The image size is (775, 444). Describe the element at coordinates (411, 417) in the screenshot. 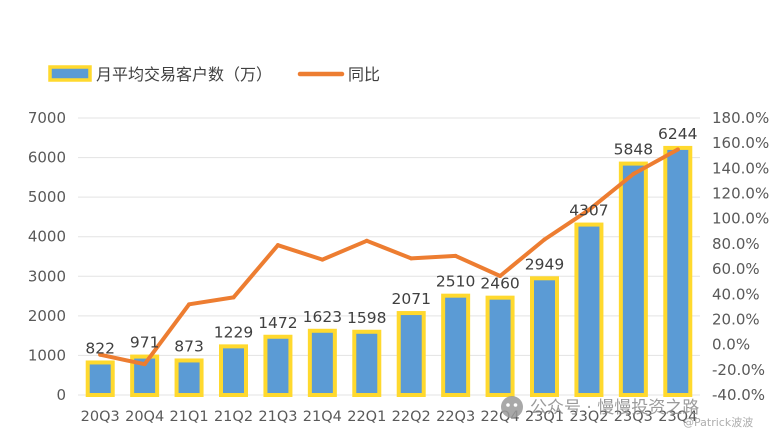

I see `x-tick-label: 22Q2` at that location.